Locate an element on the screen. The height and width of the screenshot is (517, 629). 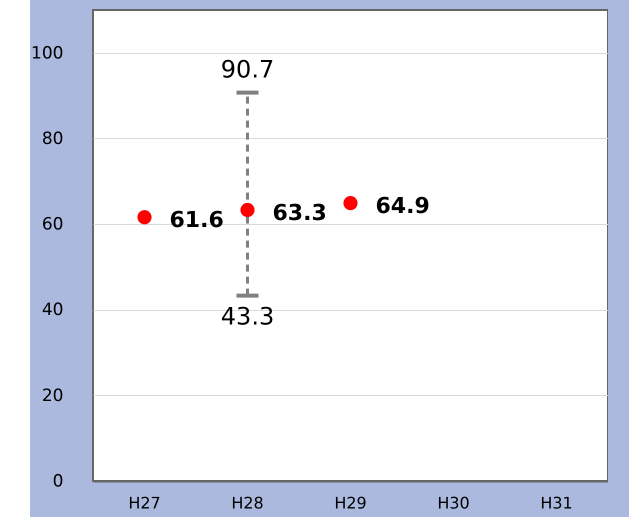
annotation: 90.7 is located at coordinates (247, 70).